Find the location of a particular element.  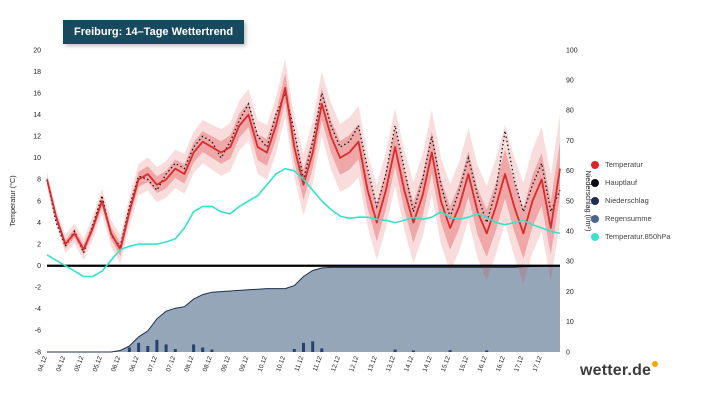

legend-item-temperatur-850hpa: Temperatur.850hPa is located at coordinates (630, 236).